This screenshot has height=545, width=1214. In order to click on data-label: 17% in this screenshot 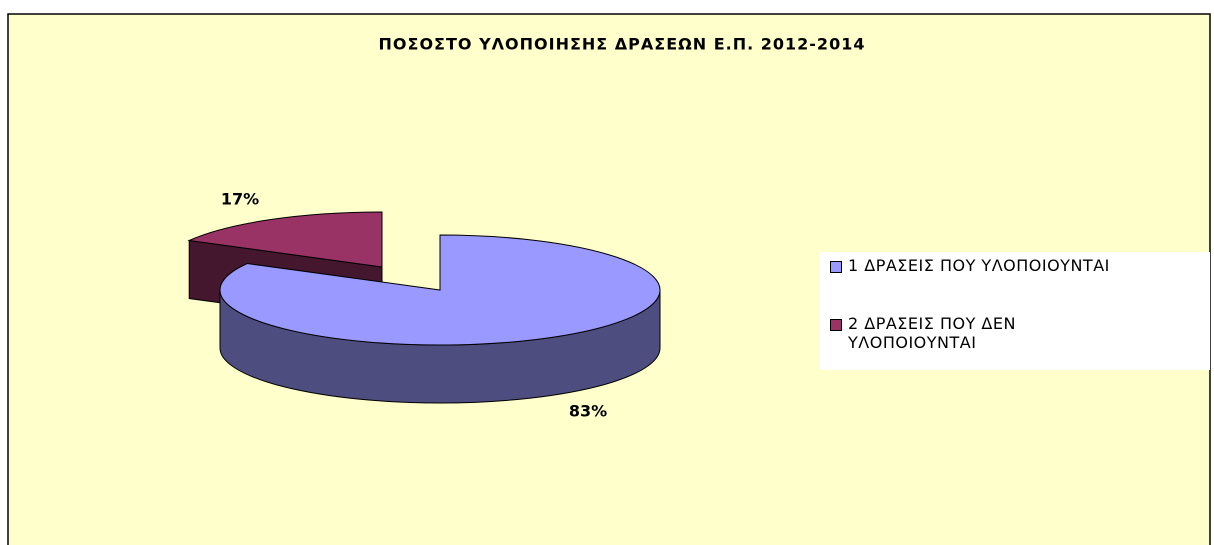, I will do `click(240, 199)`.